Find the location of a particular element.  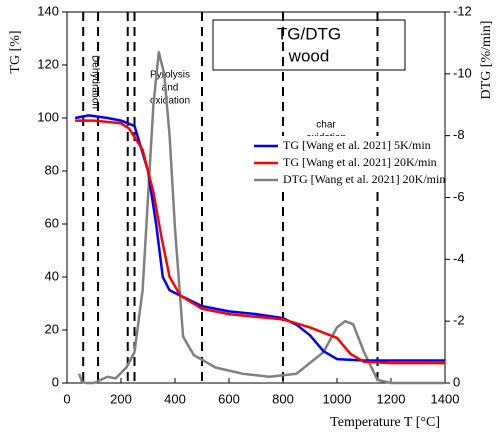

y-tick-label: 0 is located at coordinates (55, 381).